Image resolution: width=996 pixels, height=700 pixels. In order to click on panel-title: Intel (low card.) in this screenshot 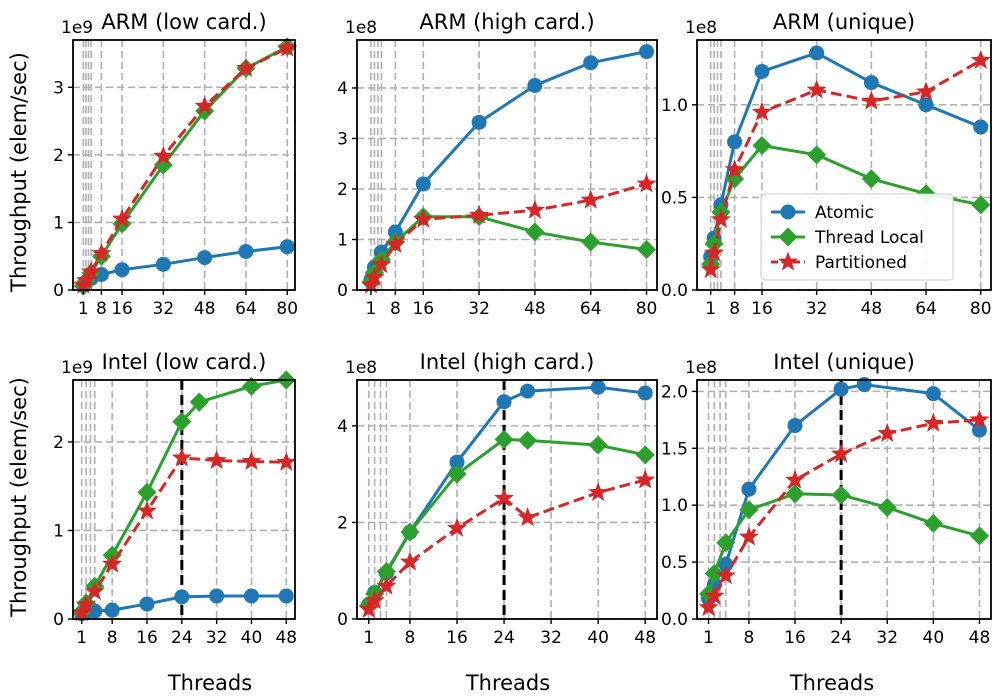, I will do `click(184, 362)`.